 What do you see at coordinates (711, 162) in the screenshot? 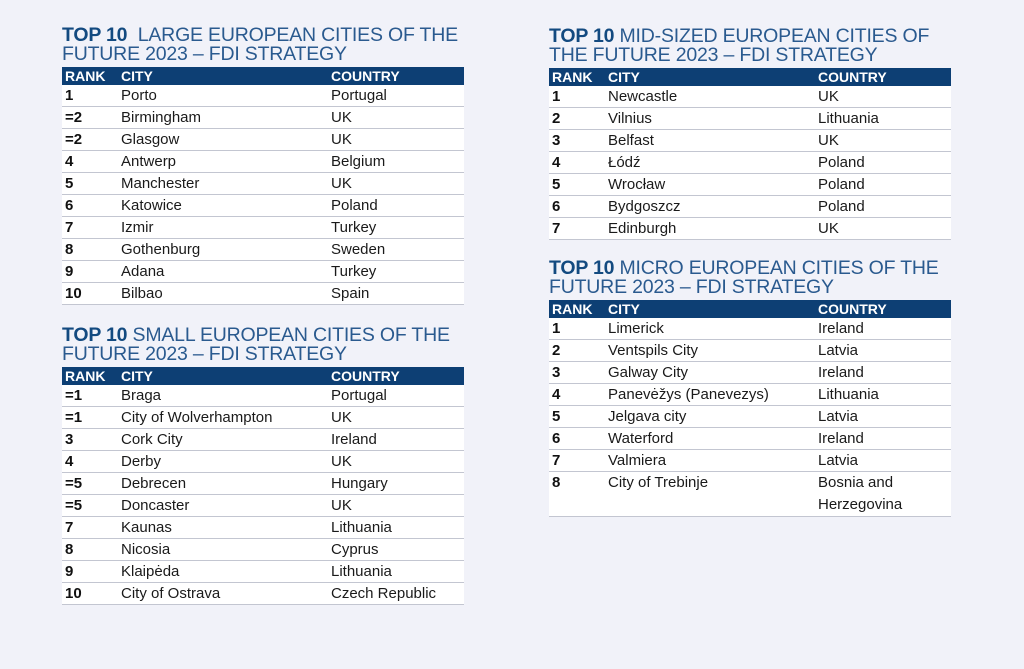
I see `city-cell: Łódź` at bounding box center [711, 162].